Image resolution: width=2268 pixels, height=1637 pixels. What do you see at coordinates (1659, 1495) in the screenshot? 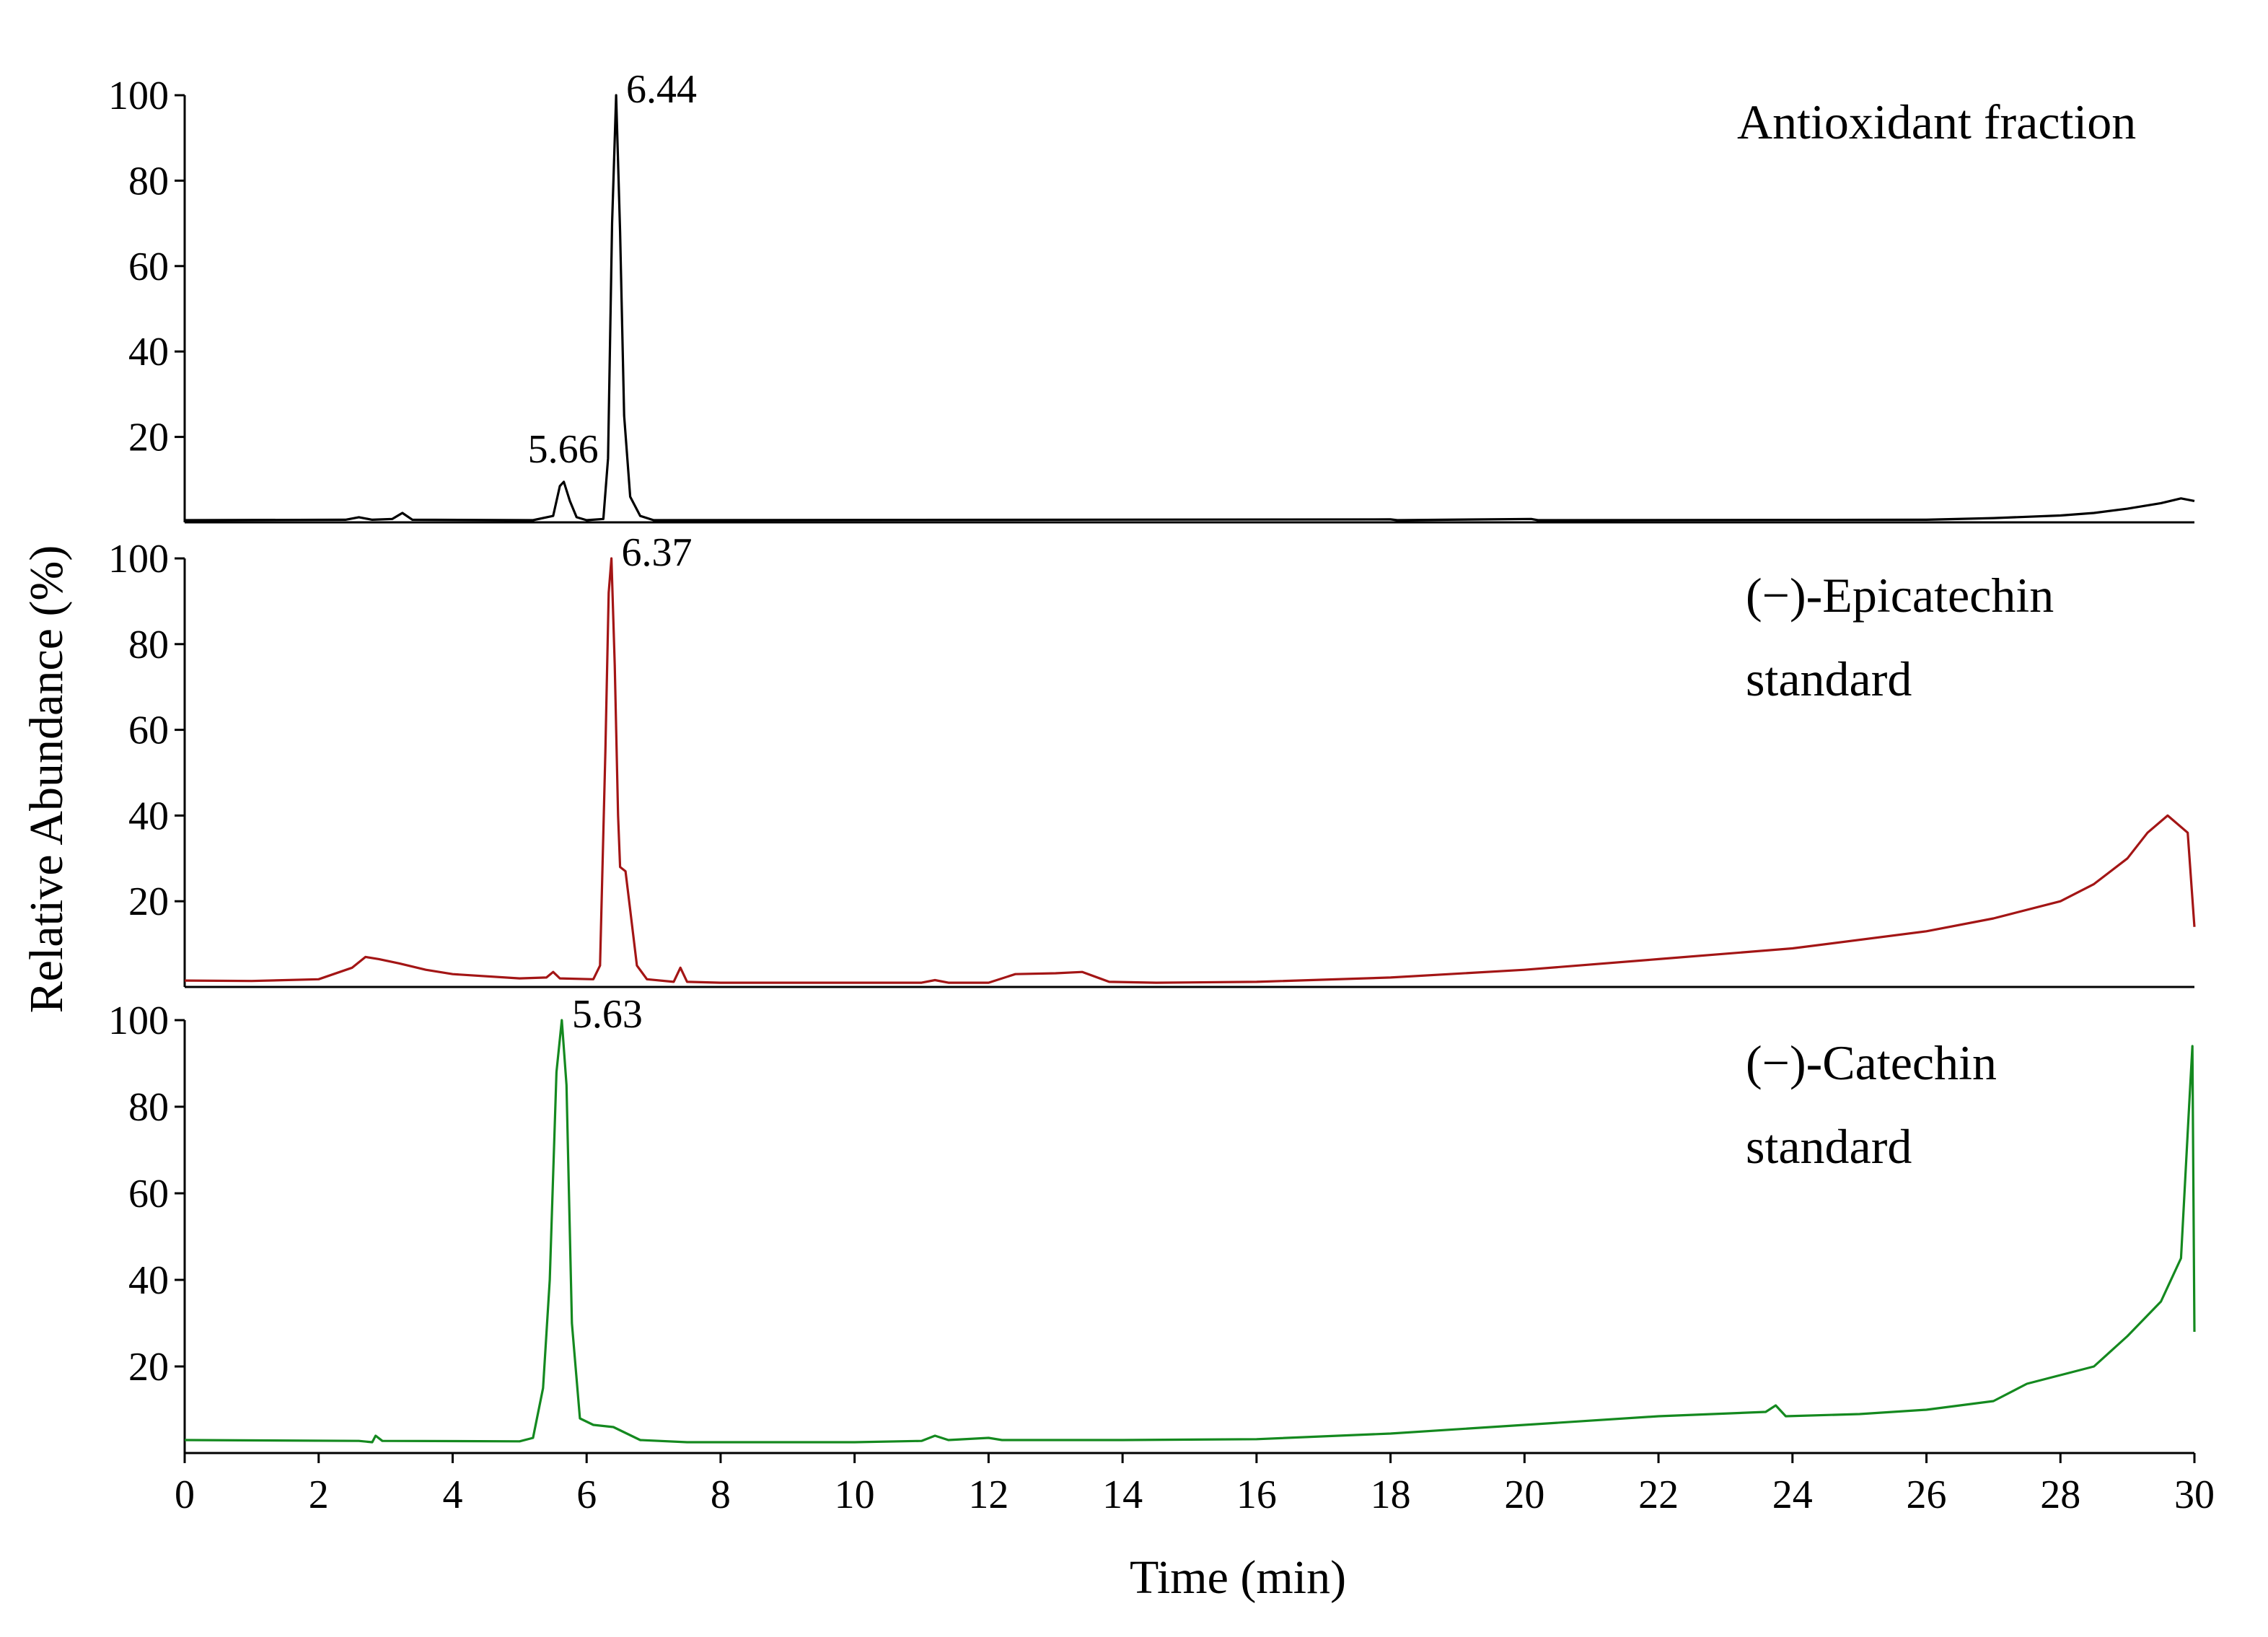
I see `x-tick-label: 22` at bounding box center [1659, 1495].